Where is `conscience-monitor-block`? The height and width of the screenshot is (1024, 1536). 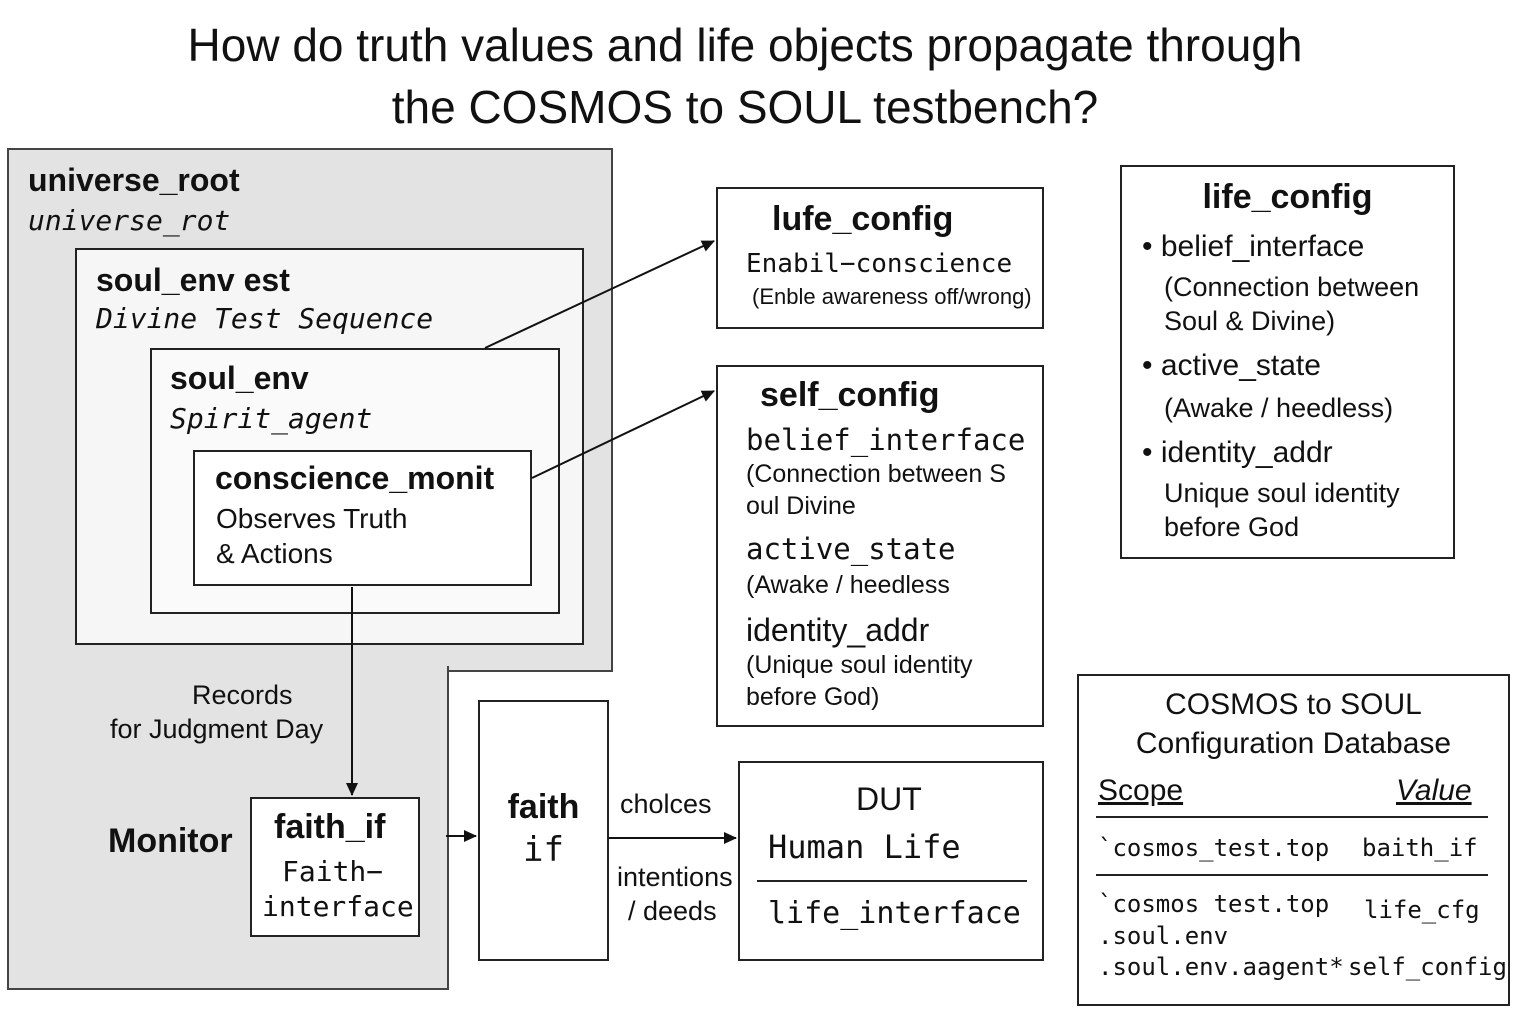 conscience-monitor-block is located at coordinates (362, 518).